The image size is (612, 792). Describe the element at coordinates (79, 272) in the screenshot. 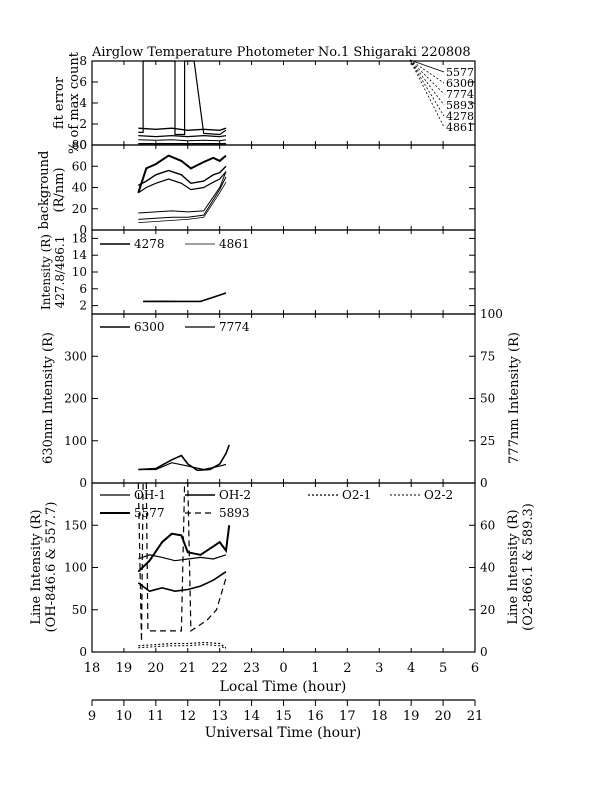

I see `y-tick-label: 10` at that location.